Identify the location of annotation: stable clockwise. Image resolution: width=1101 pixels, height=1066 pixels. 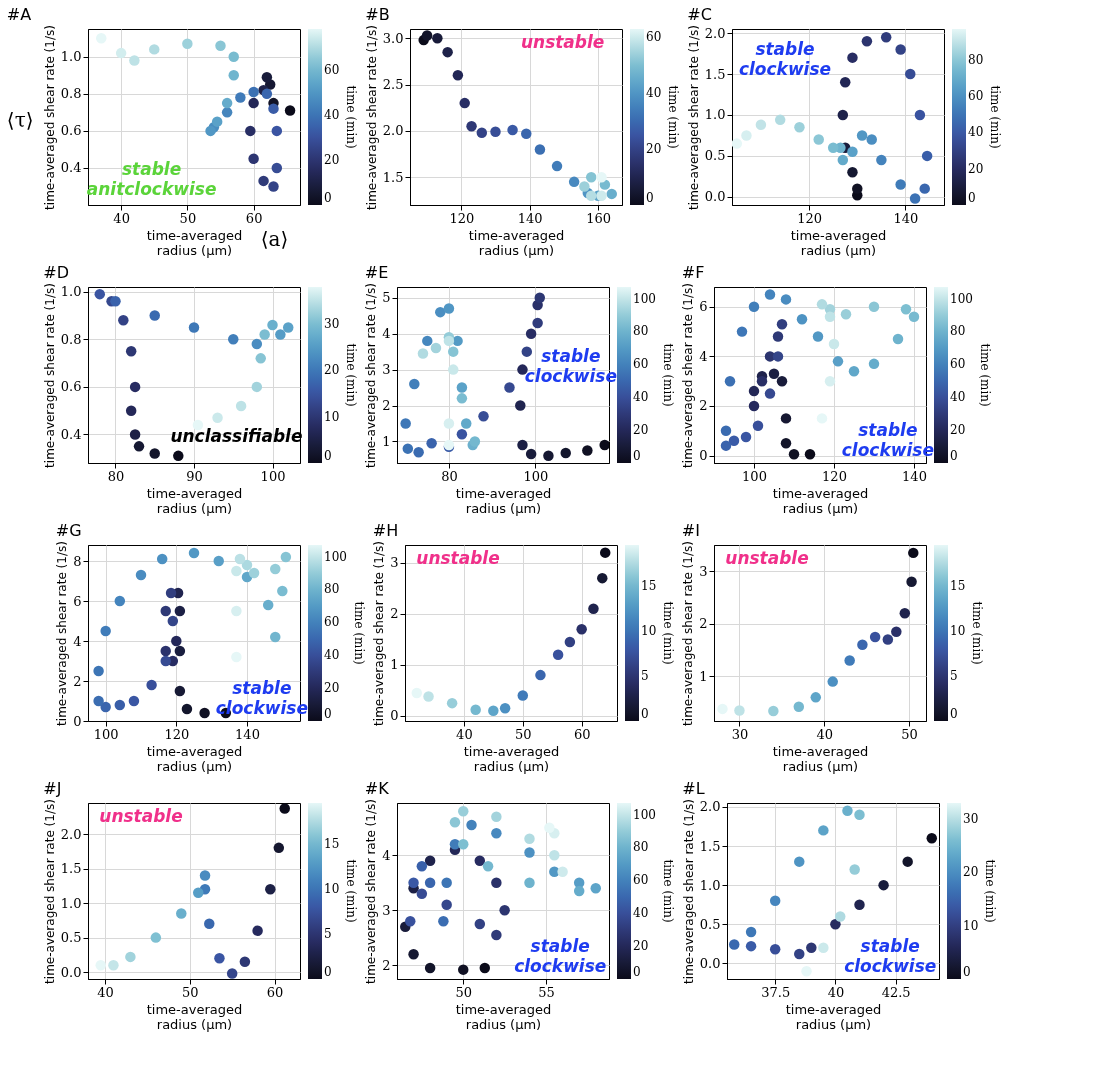
(560, 956).